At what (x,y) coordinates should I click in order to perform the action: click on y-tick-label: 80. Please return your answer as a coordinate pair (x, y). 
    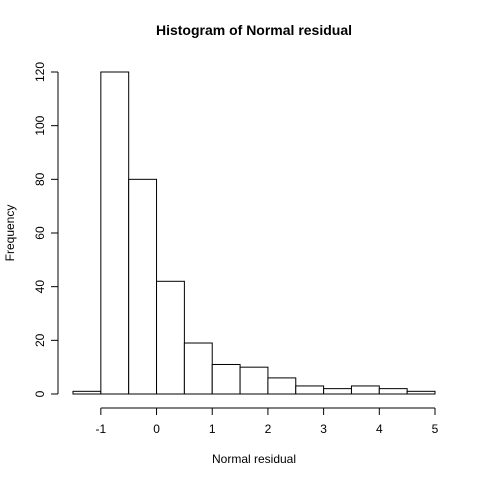
    Looking at the image, I should click on (40, 179).